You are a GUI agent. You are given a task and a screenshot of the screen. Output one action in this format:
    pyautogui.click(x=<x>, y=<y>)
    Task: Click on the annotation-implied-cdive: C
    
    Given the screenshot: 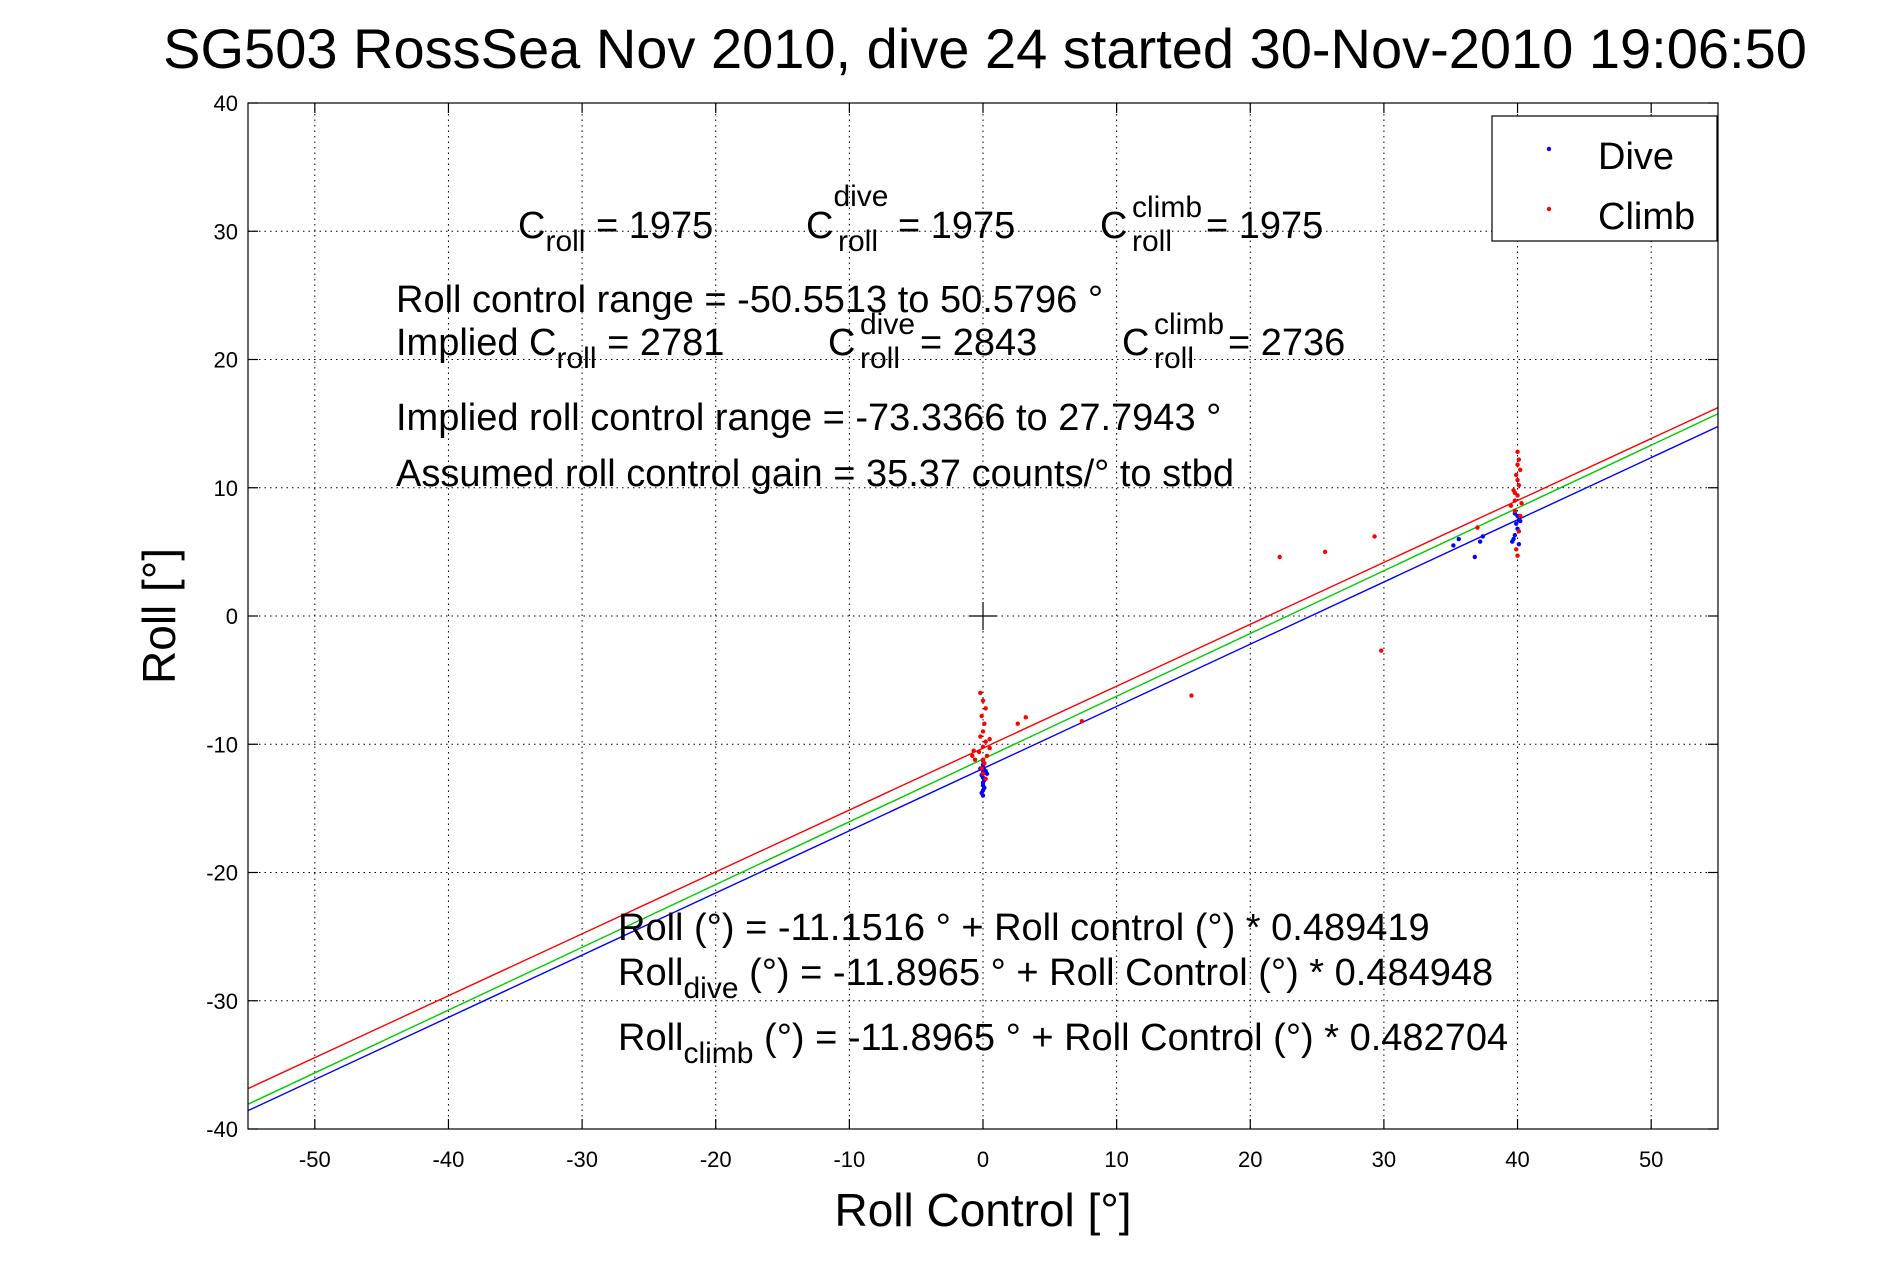 What is the action you would take?
    pyautogui.click(x=841, y=343)
    